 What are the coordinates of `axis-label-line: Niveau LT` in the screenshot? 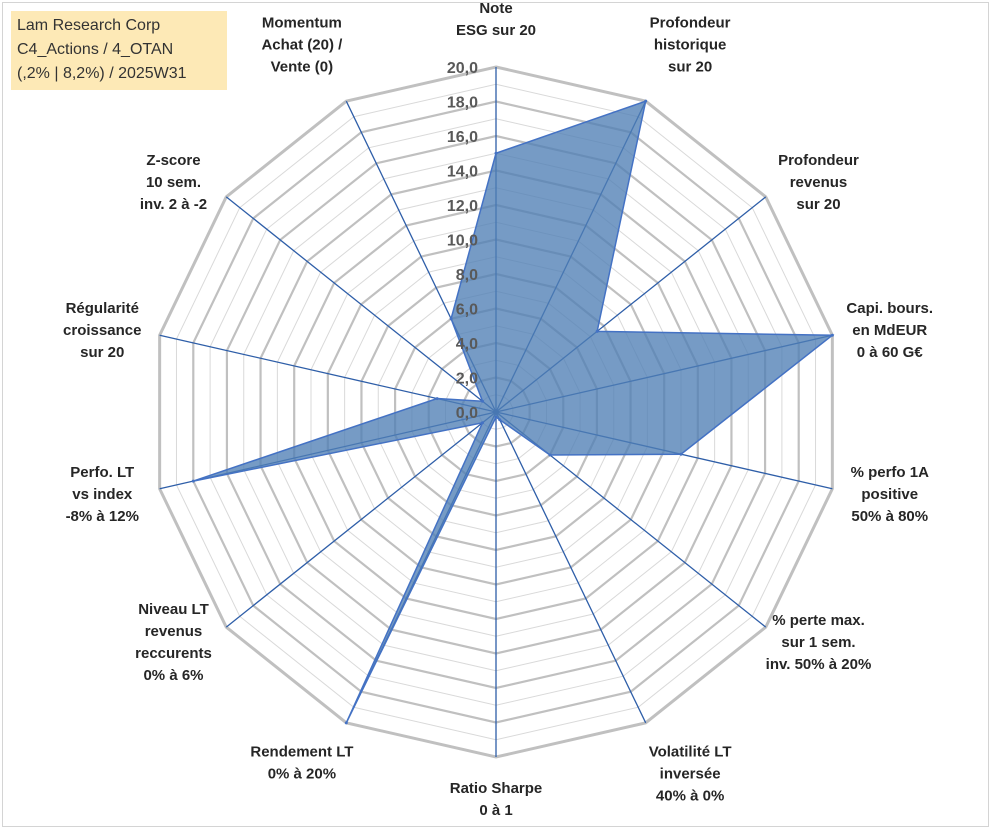 It's located at (173, 609).